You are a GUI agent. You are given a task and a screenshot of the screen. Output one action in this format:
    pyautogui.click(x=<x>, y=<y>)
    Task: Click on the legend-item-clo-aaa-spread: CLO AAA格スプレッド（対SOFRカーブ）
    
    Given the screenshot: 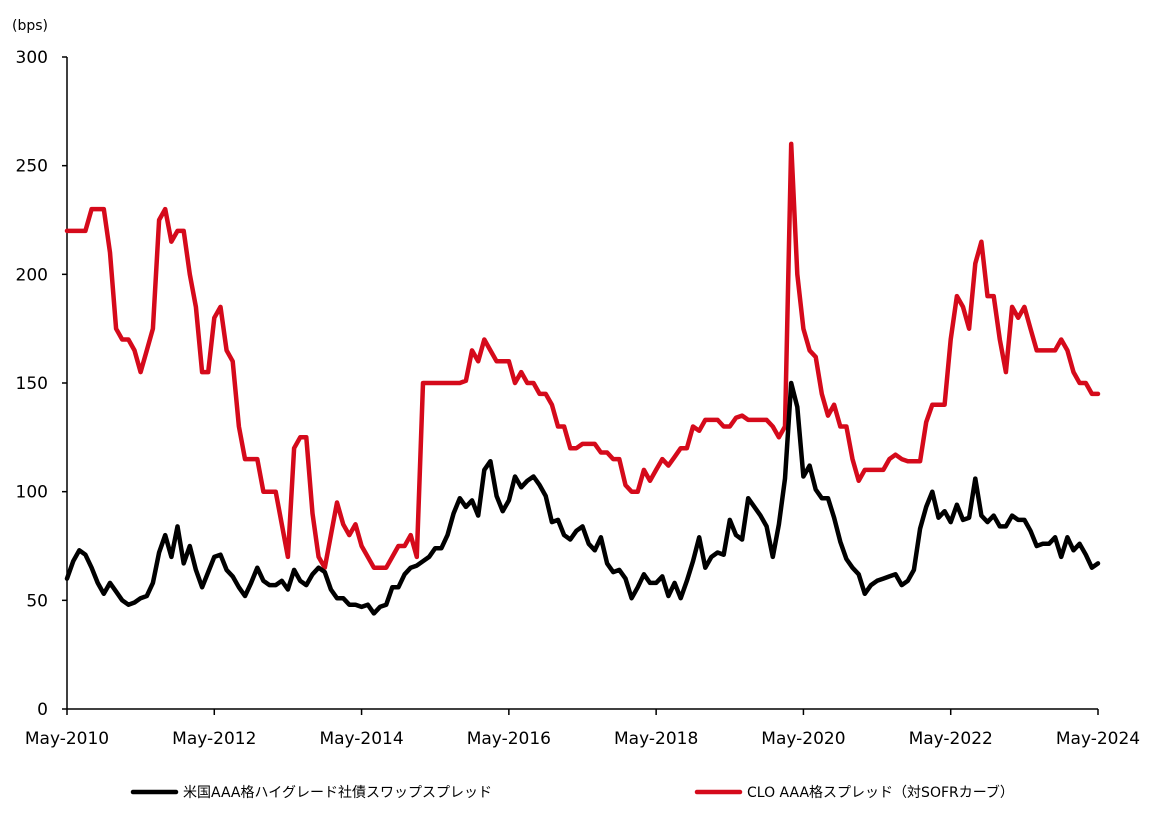 What is the action you would take?
    pyautogui.click(x=854, y=792)
    